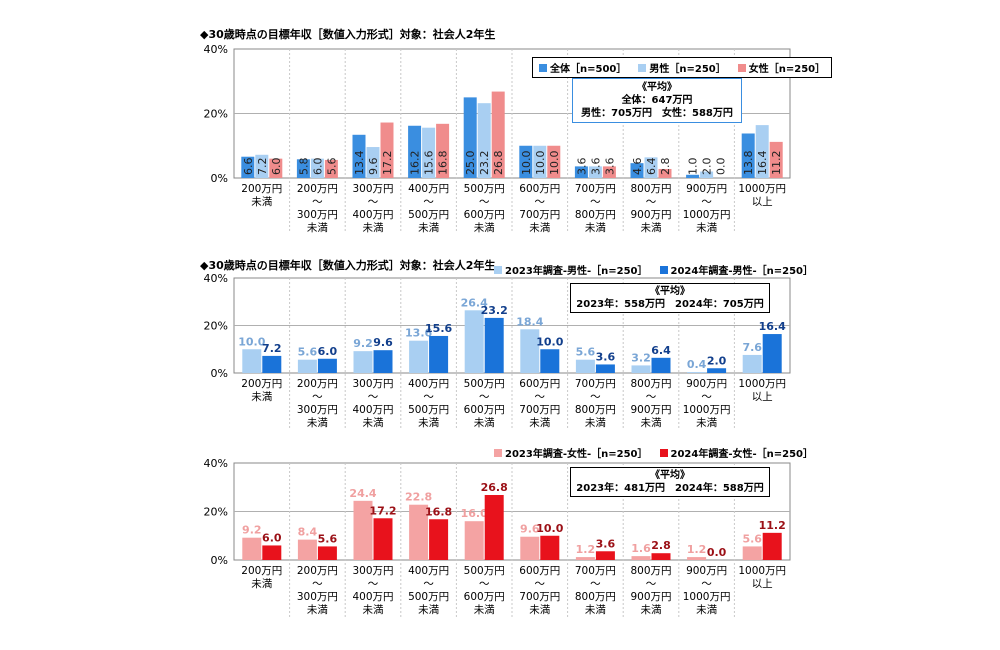 This screenshot has height=650, width=1000. What do you see at coordinates (484, 384) in the screenshot?
I see `category-label: 500万円` at bounding box center [484, 384].